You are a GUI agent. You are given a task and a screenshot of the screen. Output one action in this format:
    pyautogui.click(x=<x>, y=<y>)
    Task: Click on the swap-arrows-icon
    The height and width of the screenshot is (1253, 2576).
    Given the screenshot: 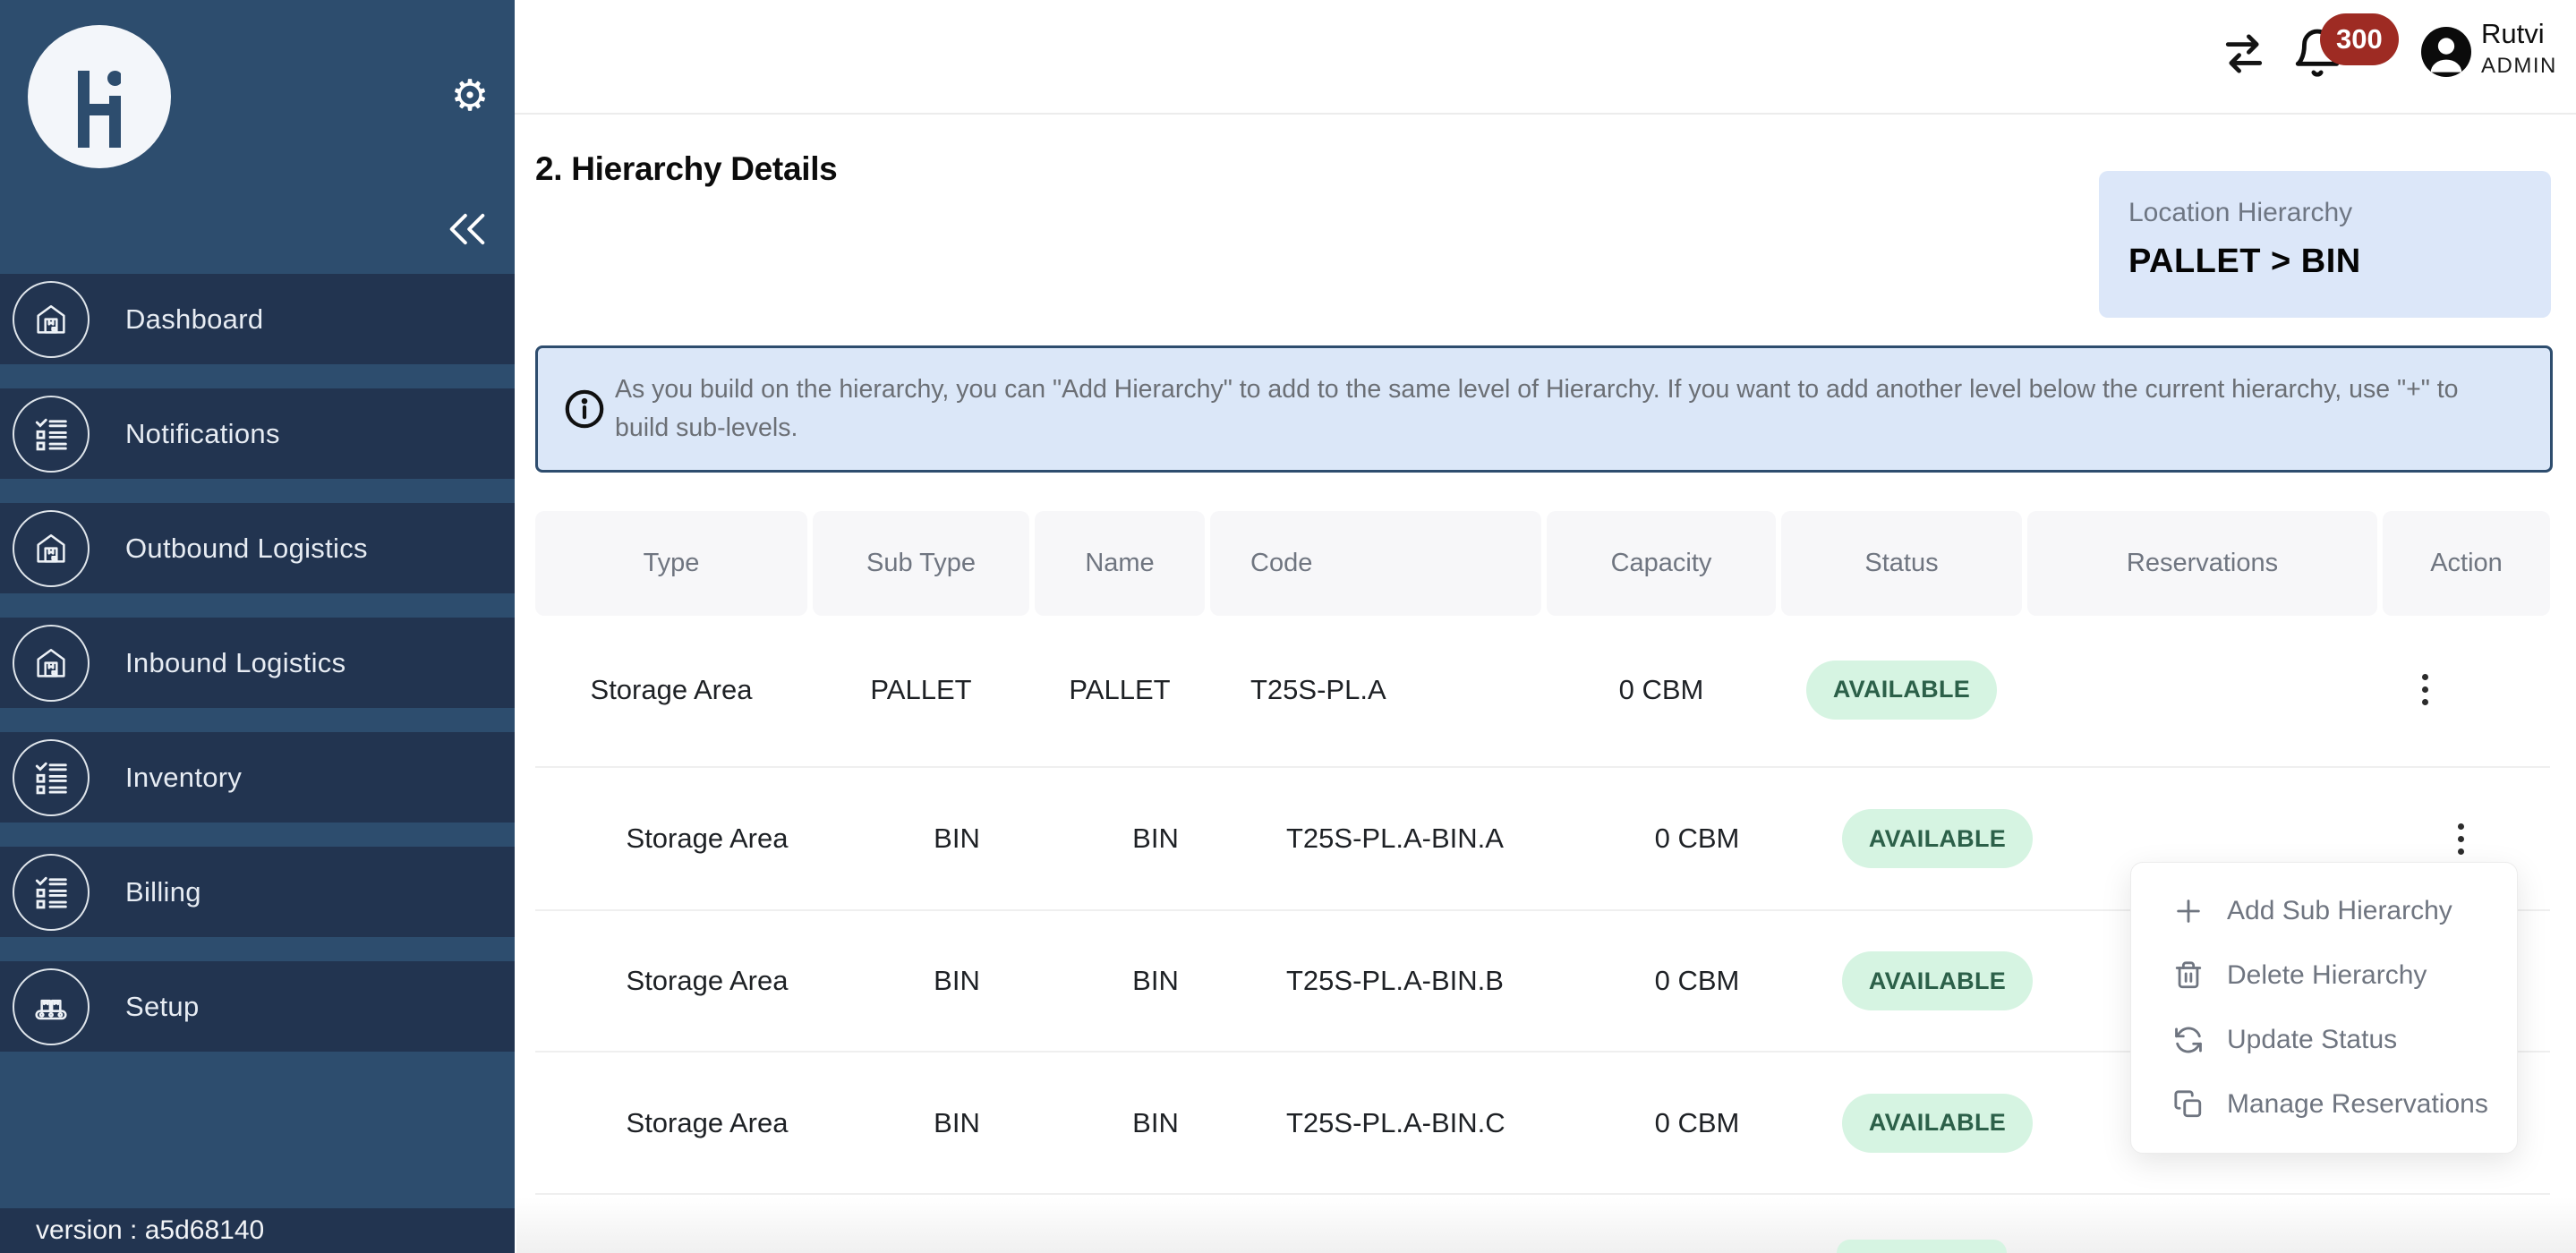 What is the action you would take?
    pyautogui.click(x=2244, y=54)
    